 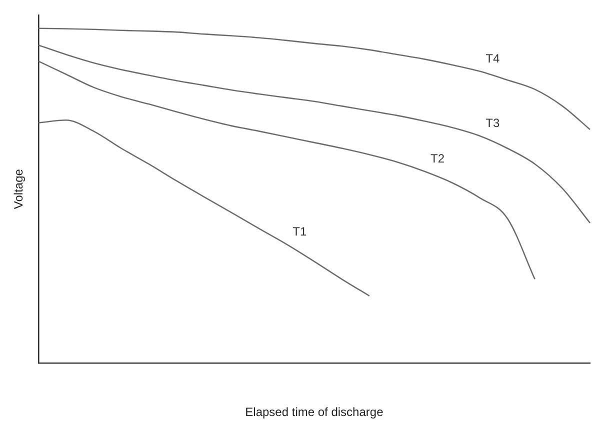 What do you see at coordinates (437, 159) in the screenshot?
I see `series-label: T2` at bounding box center [437, 159].